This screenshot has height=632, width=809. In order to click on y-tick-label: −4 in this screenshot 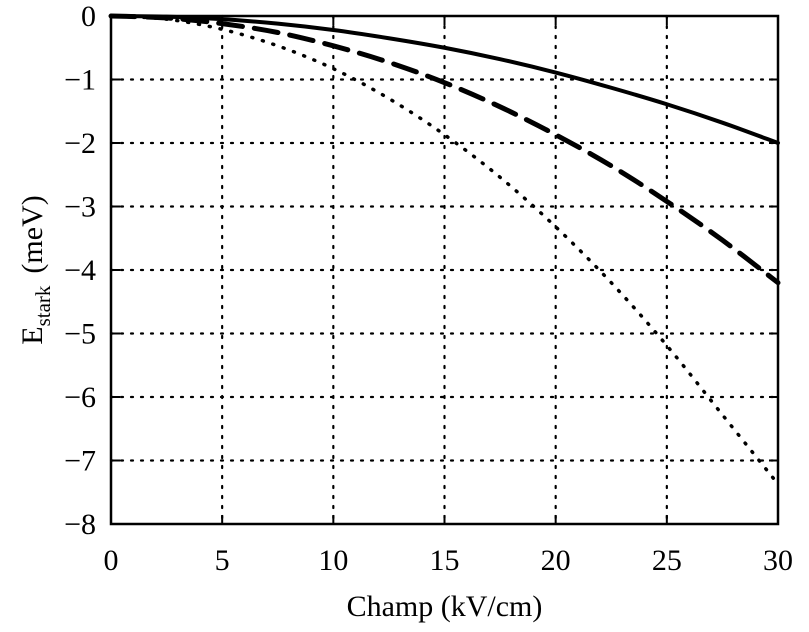, I will do `click(80, 270)`.